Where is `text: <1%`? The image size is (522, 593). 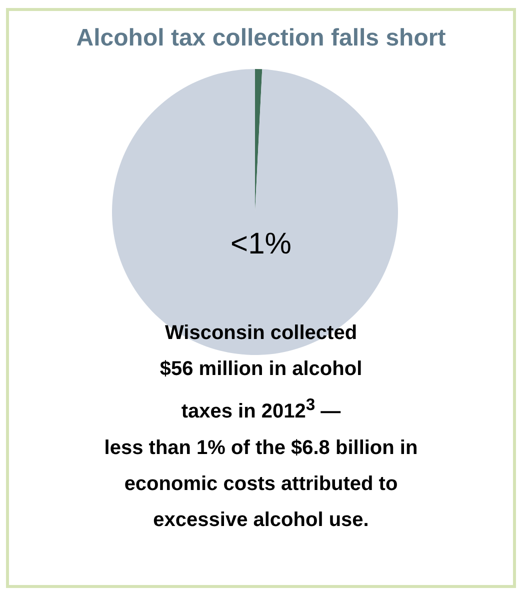
text: <1% is located at coordinates (261, 244).